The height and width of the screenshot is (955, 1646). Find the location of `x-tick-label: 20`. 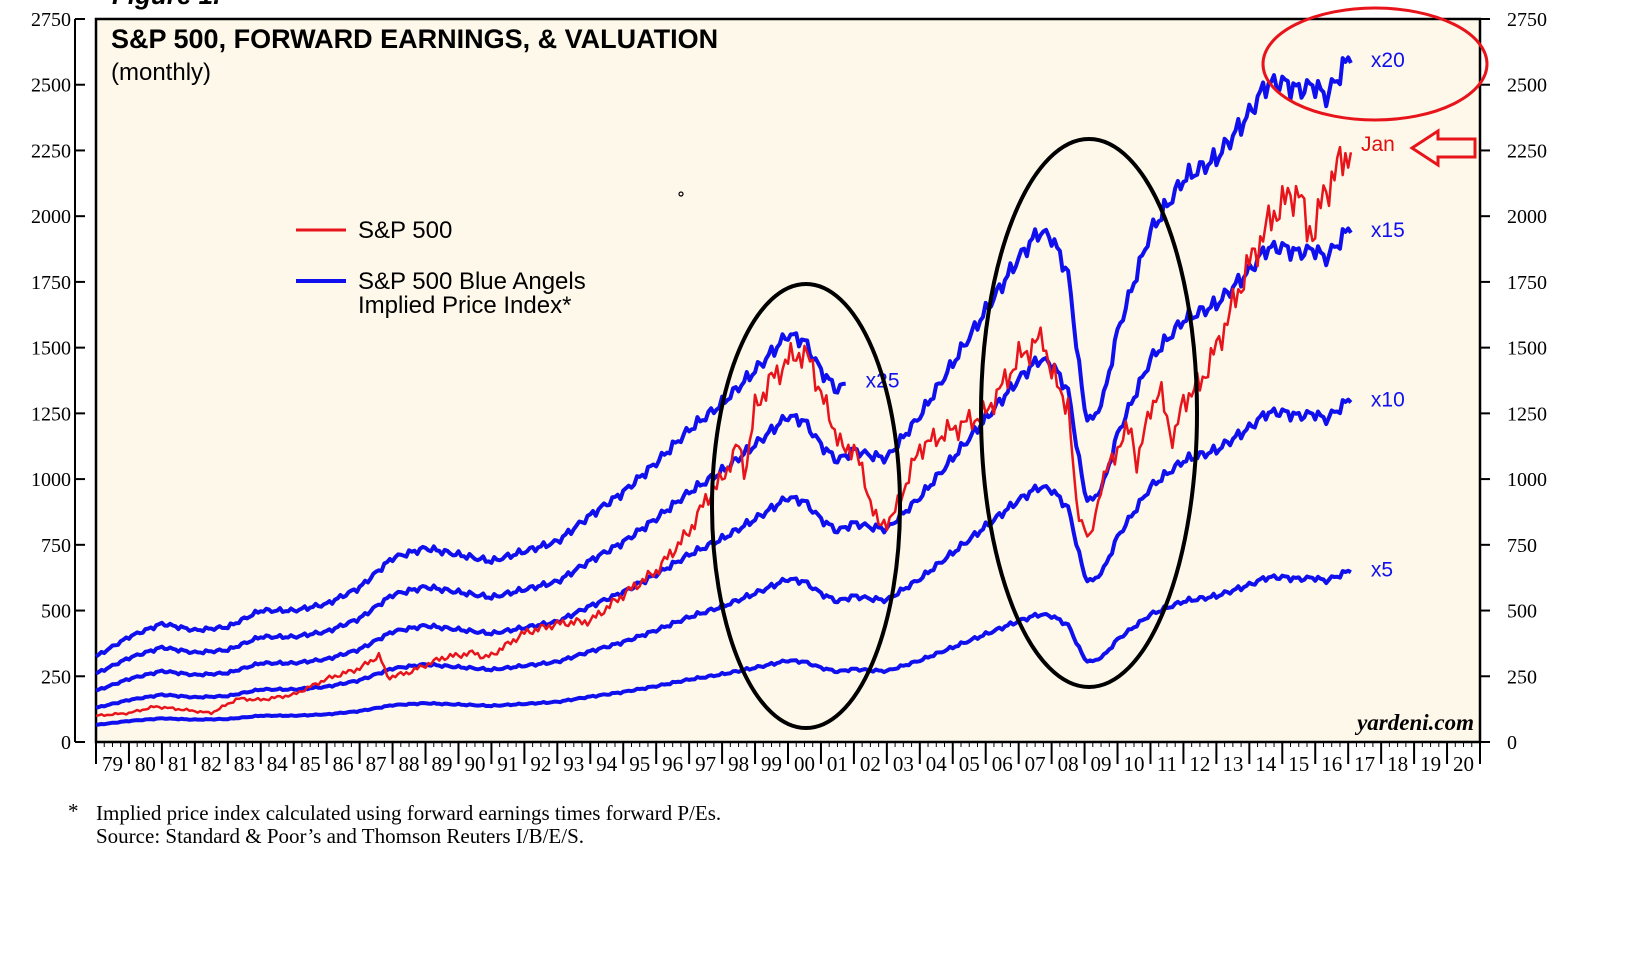

x-tick-label: 20 is located at coordinates (1463, 764).